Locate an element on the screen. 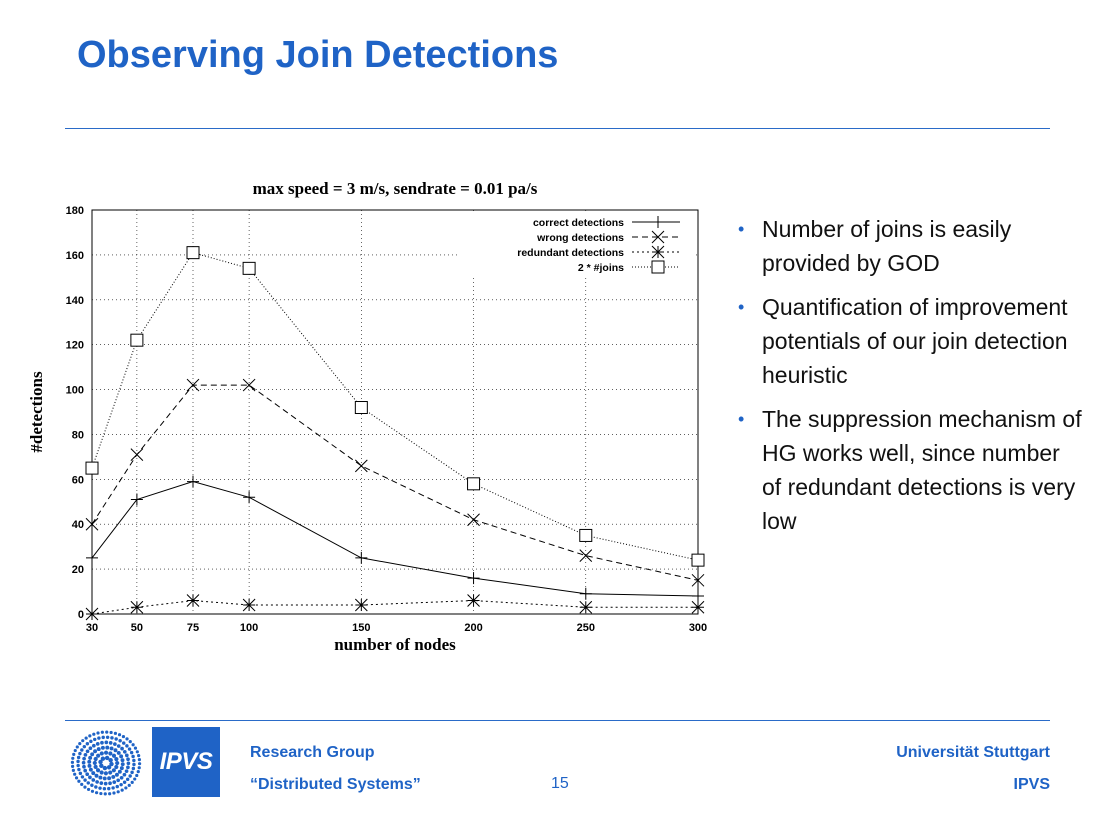  y-tick-label: 100 is located at coordinates (75, 391).